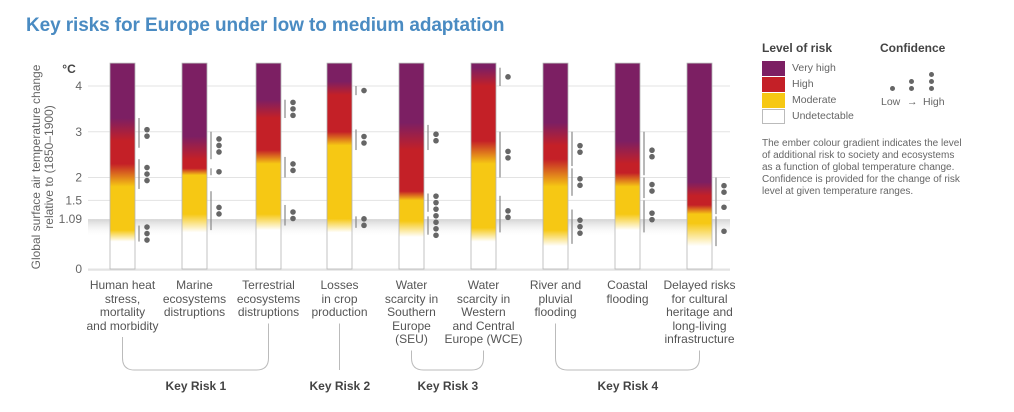 This screenshot has height=412, width=1014. Describe the element at coordinates (194, 312) in the screenshot. I see `category-label-line: distruptions` at that location.